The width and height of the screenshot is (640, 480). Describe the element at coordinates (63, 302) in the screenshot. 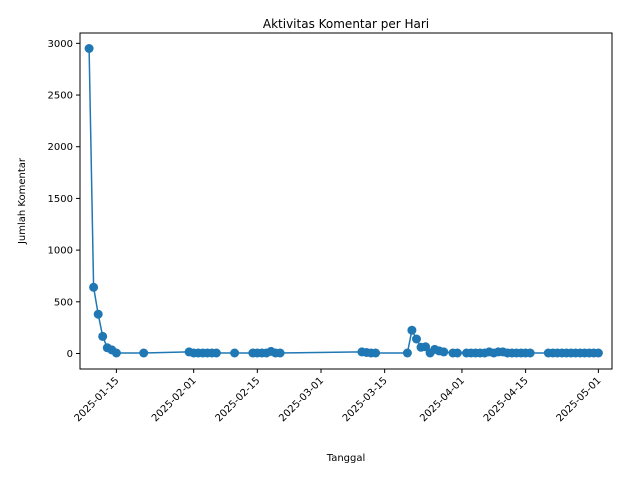

I see `y-tick-label: 500` at that location.